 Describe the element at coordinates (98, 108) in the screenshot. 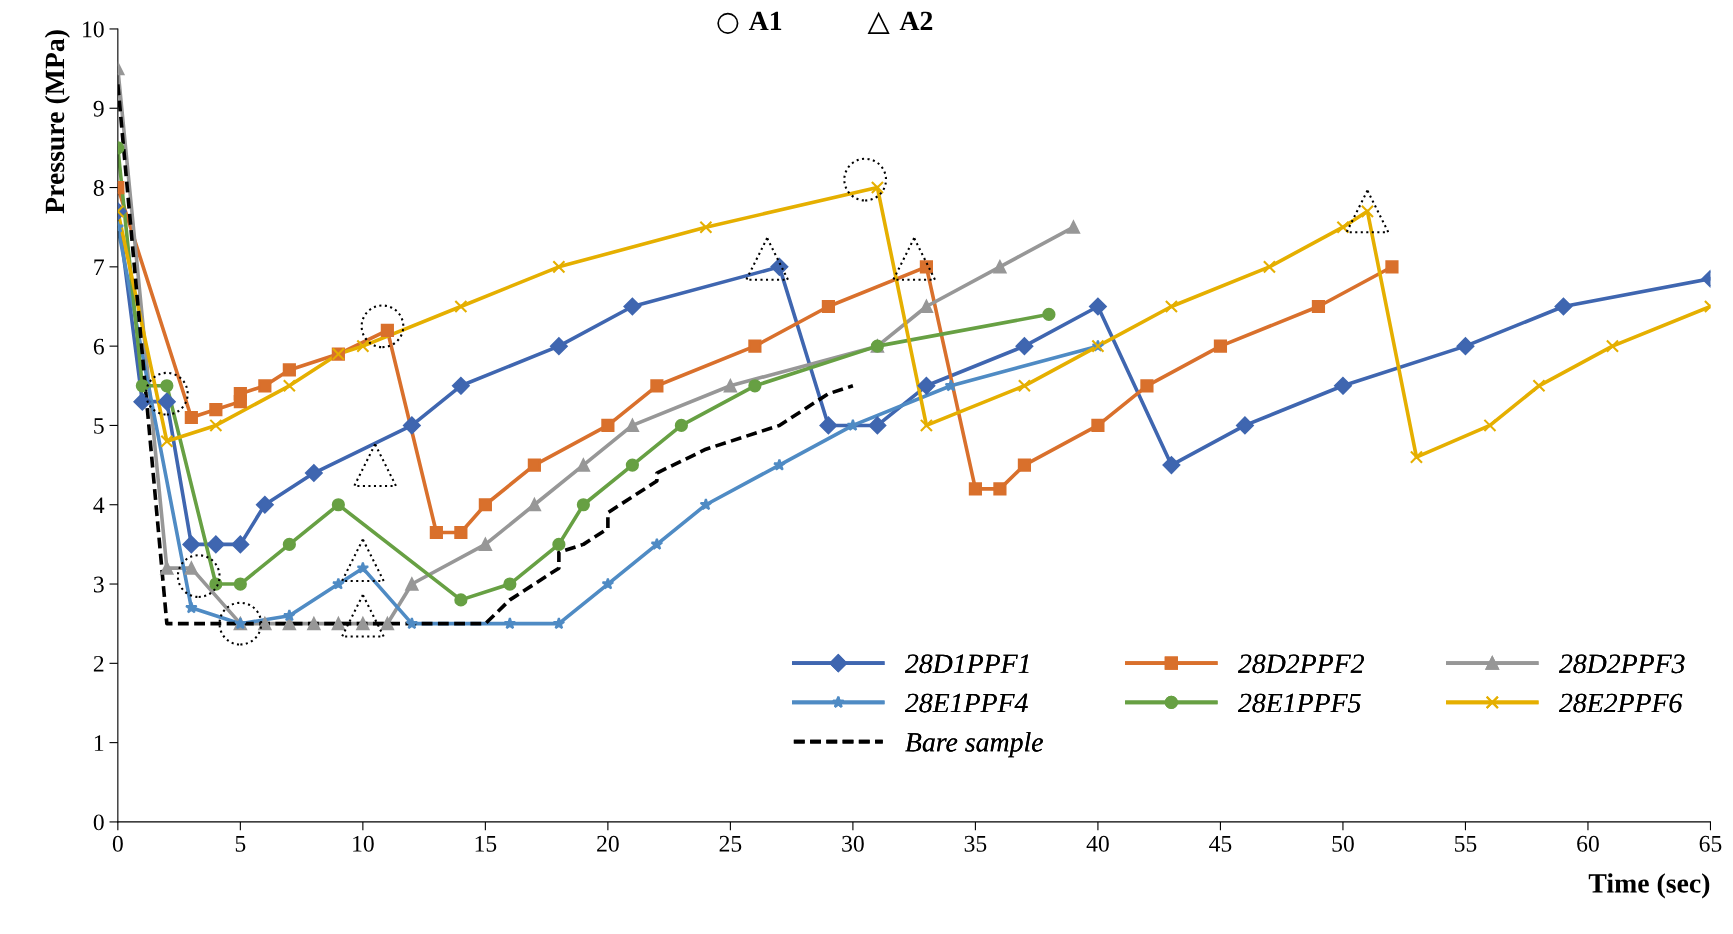

I see `y-tick-label: 9` at that location.